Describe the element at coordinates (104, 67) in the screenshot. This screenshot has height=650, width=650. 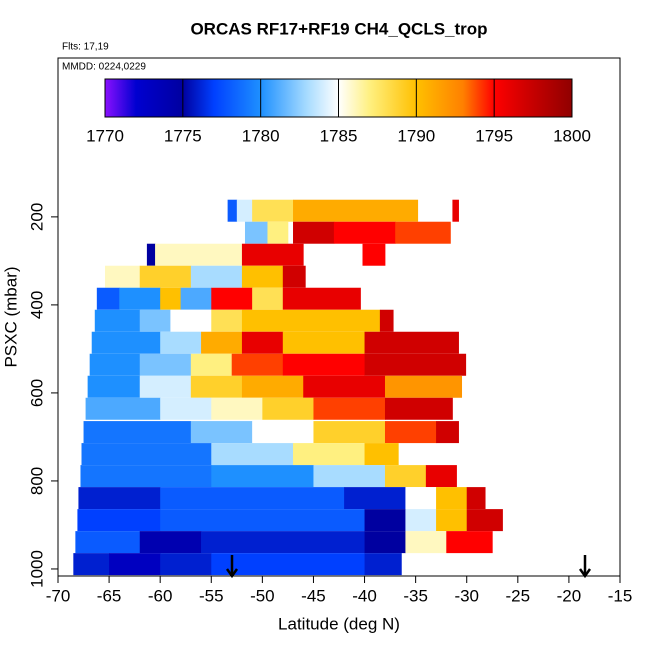
I see `dates-label: MMDD: 0224,0229` at that location.